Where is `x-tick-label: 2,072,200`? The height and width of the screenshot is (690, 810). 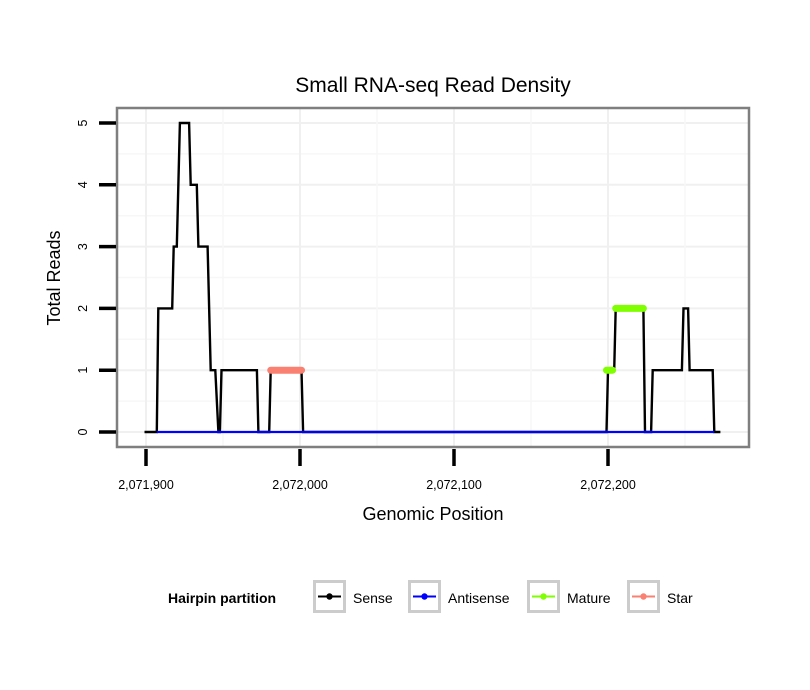
x-tick-label: 2,072,200 is located at coordinates (608, 485).